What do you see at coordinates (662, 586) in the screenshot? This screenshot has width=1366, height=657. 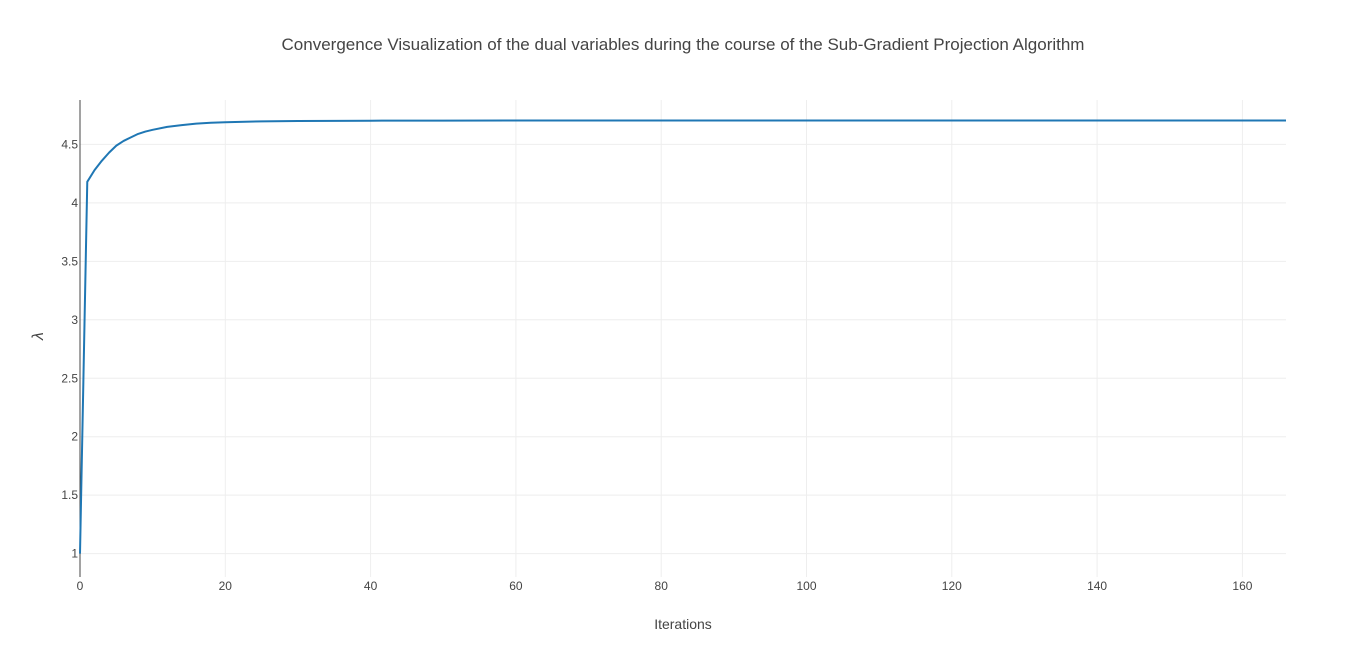 I see `x-tick-label: 80` at bounding box center [662, 586].